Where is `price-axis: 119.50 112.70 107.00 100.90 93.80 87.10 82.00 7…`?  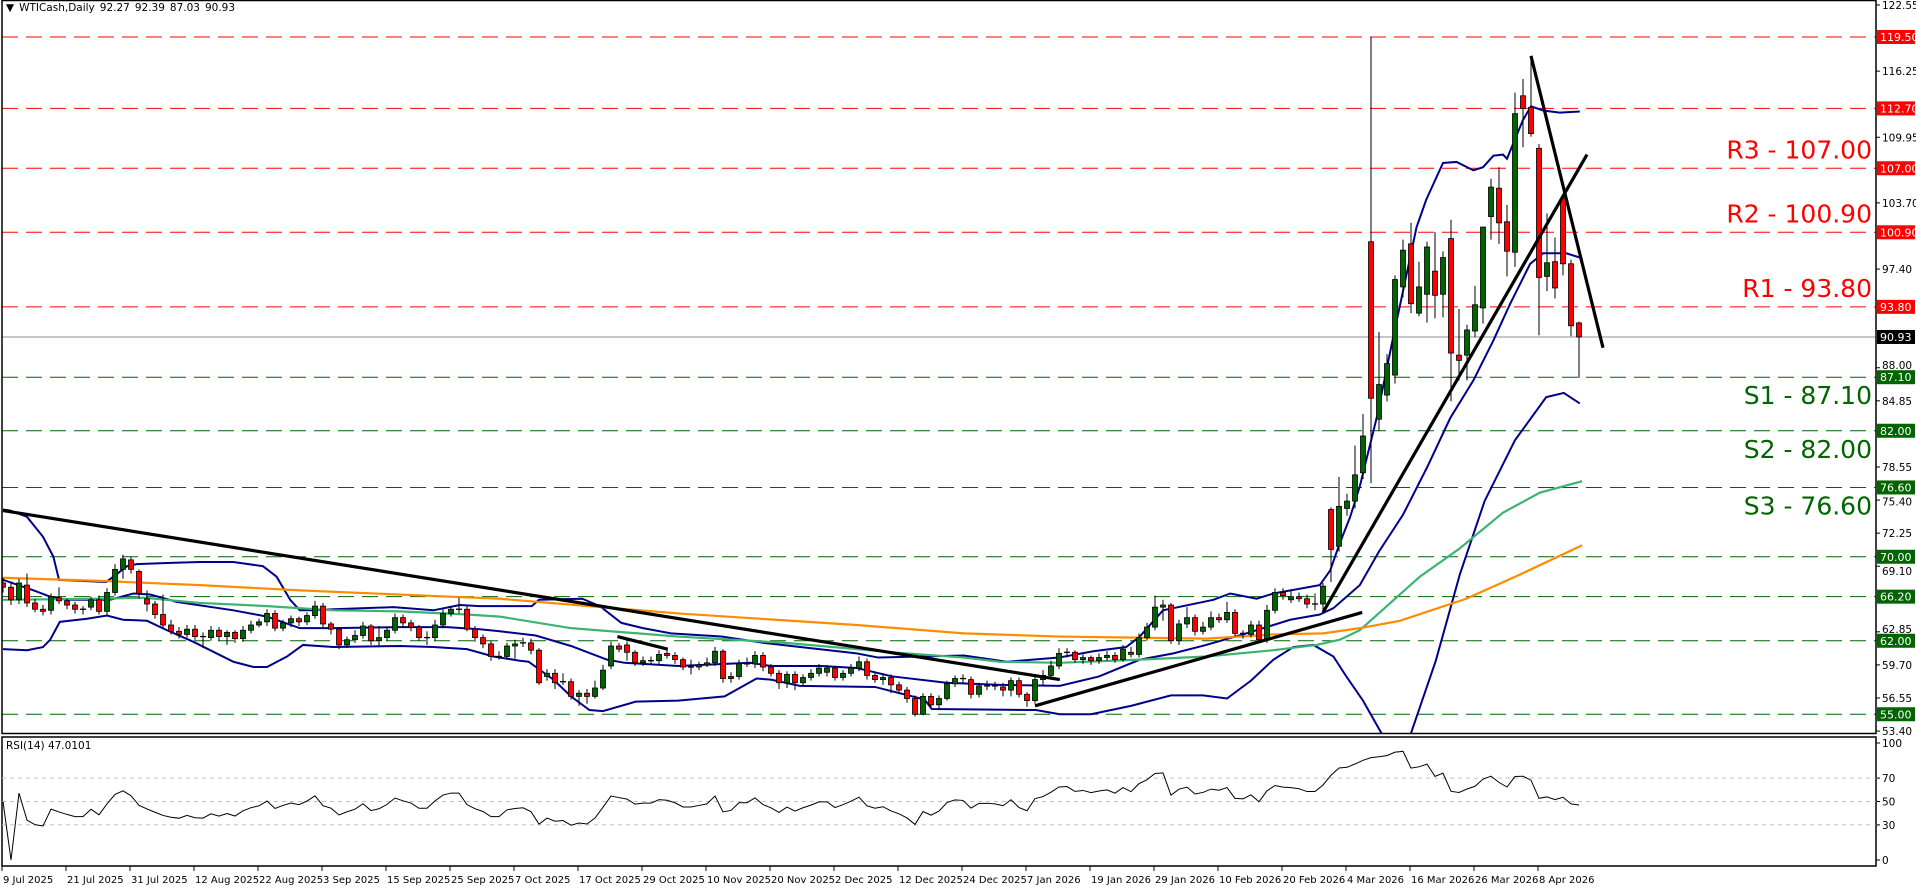
price-axis: 119.50 112.70 107.00 100.90 93.80 87.10 82.00 7… is located at coordinates (1896, 369).